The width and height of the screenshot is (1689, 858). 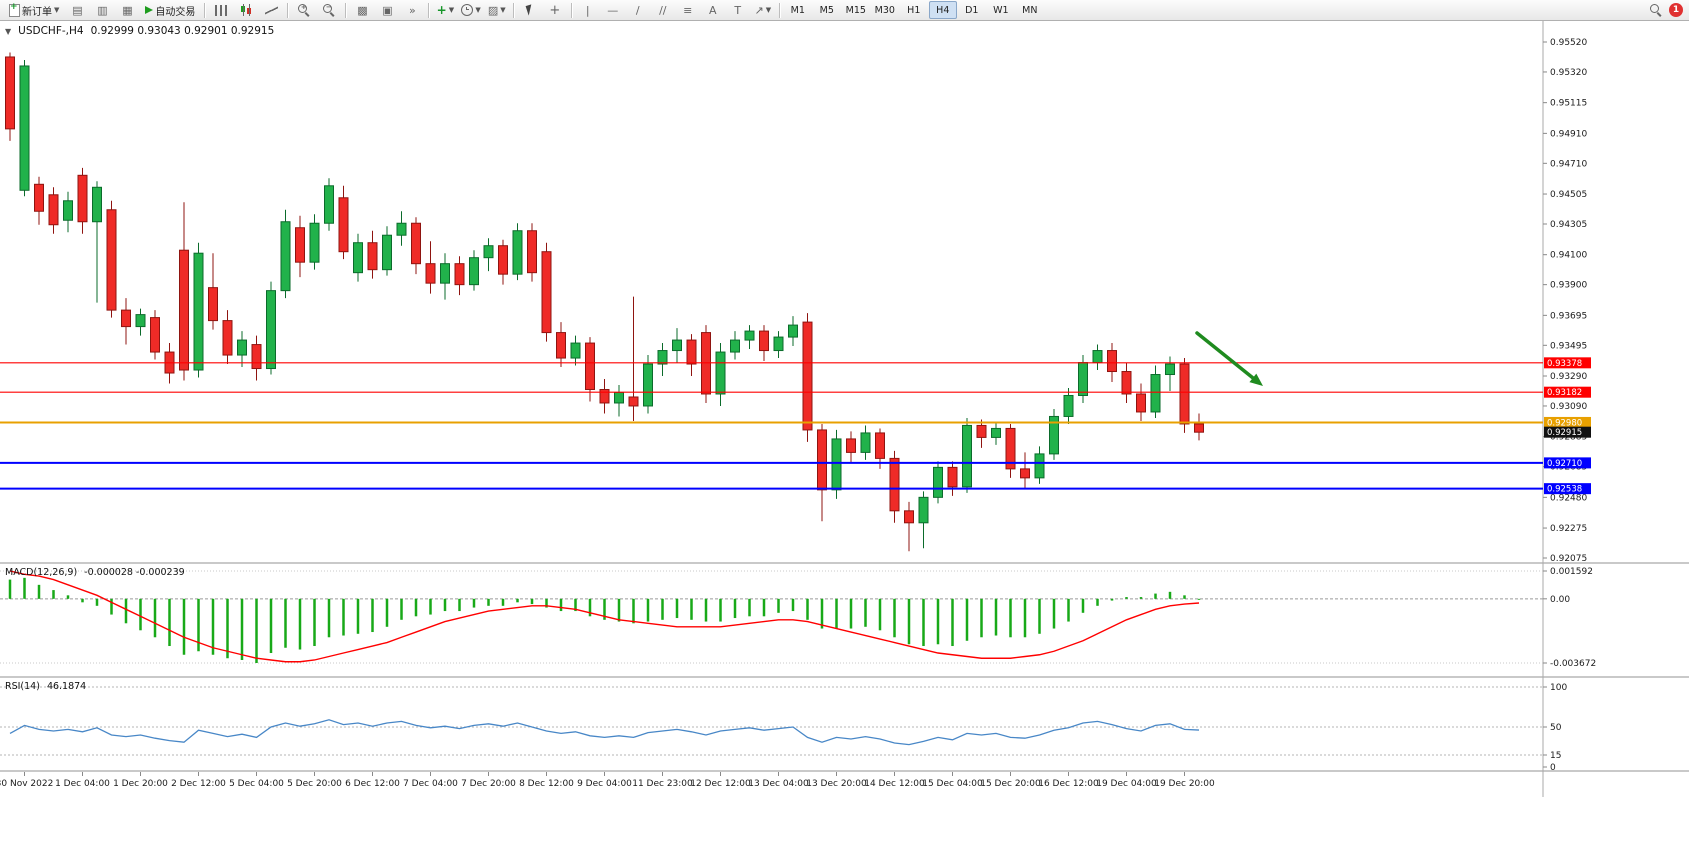 I want to click on cascade-windows-button: ▣, so click(x=387, y=10).